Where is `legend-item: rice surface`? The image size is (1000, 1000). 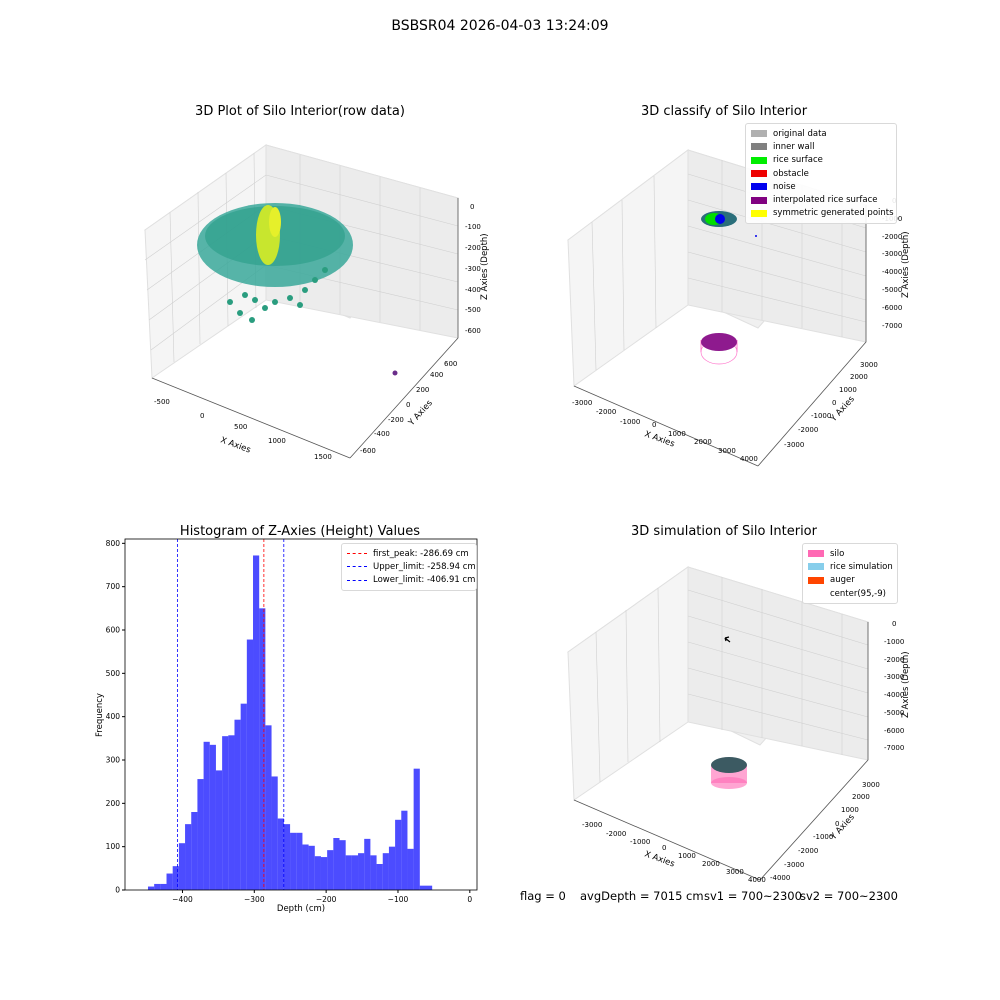 legend-item: rice surface is located at coordinates (821, 160).